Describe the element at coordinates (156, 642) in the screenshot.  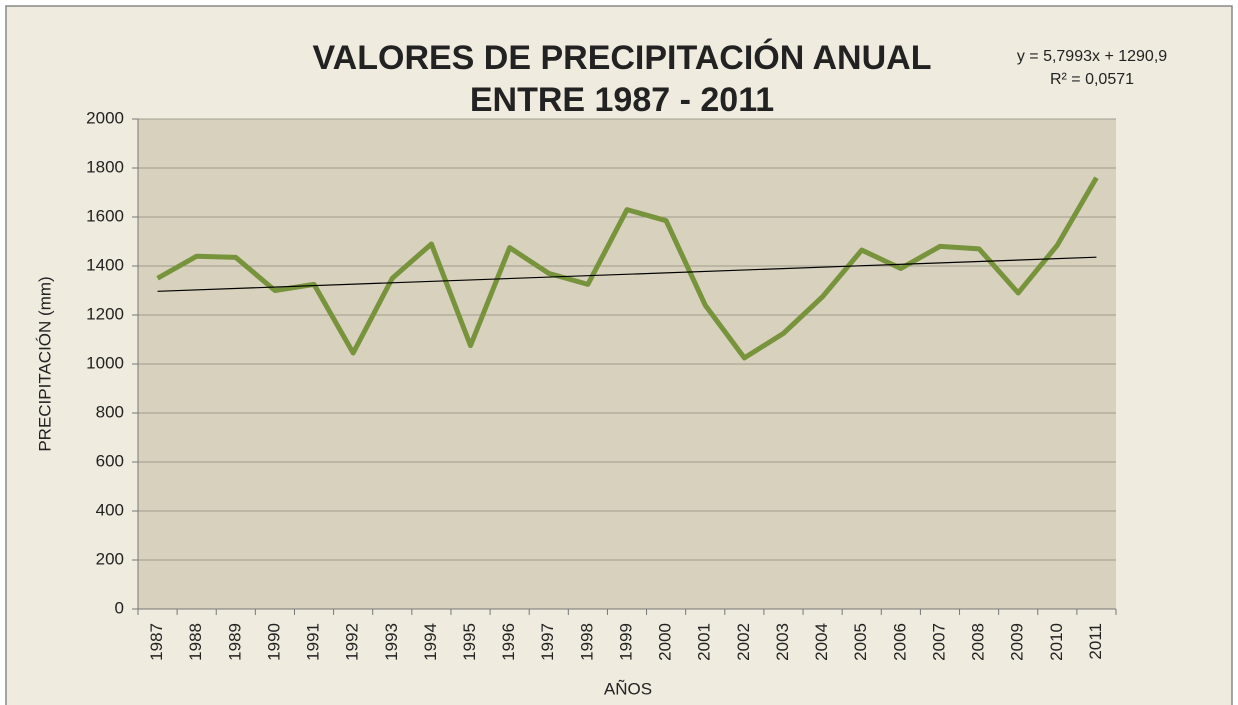
I see `x-tick-label: 1987` at that location.